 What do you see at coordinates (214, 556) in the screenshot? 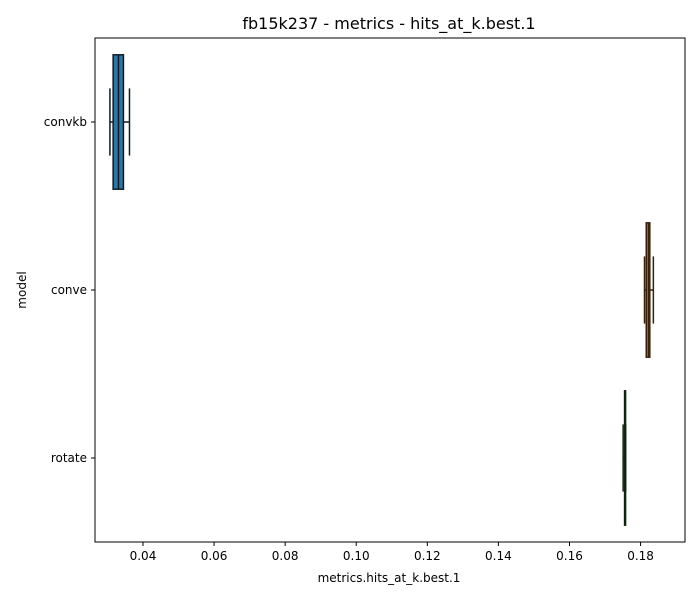
I see `x-tick-label: 0.06` at bounding box center [214, 556].